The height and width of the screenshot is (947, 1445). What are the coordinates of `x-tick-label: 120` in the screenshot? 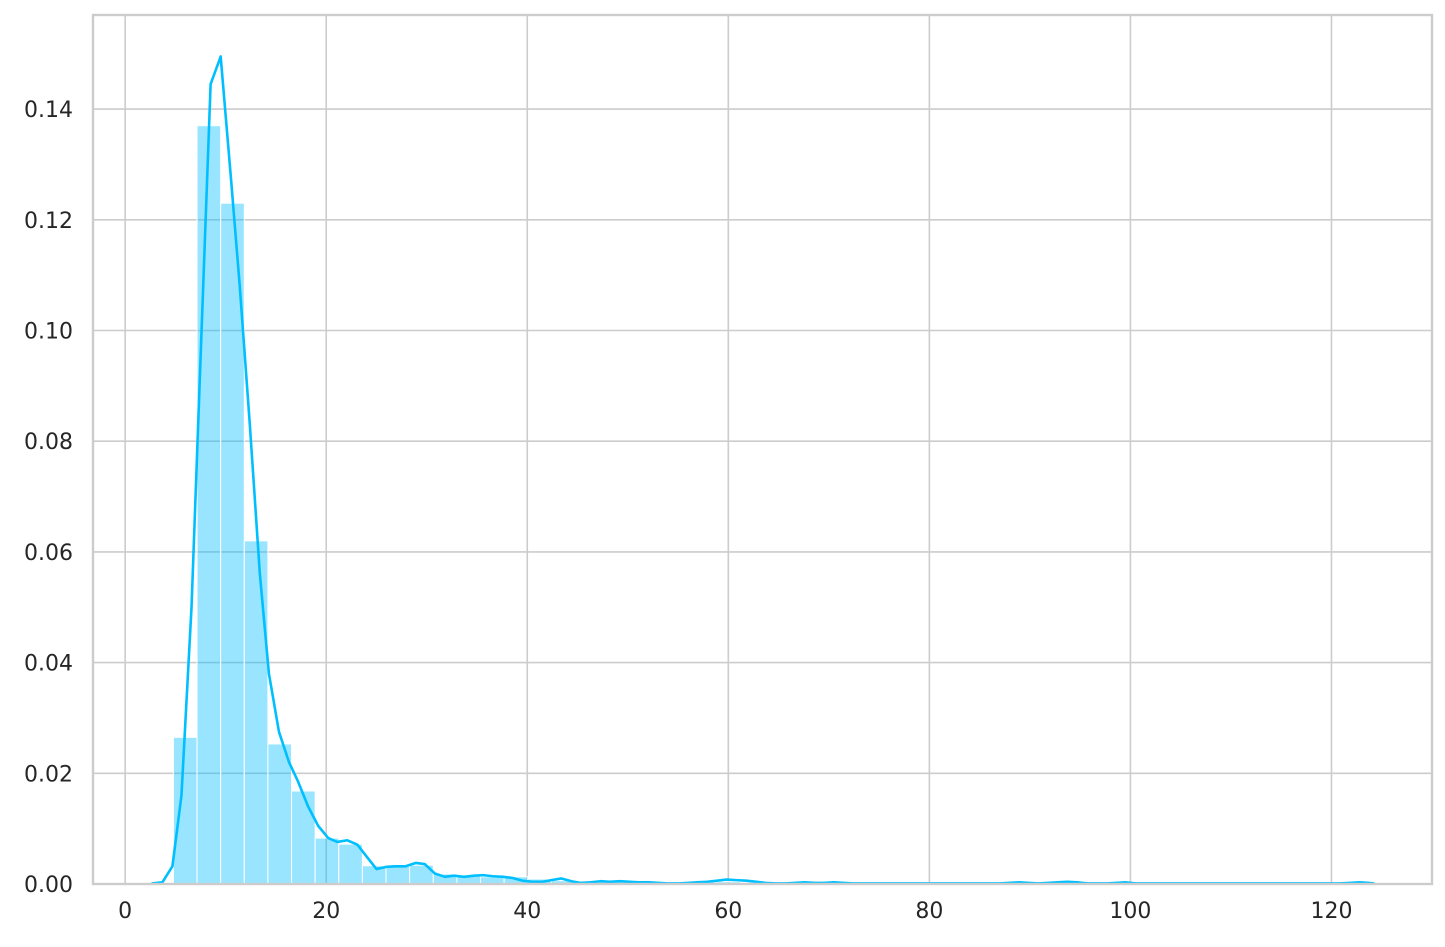 It's located at (1331, 911).